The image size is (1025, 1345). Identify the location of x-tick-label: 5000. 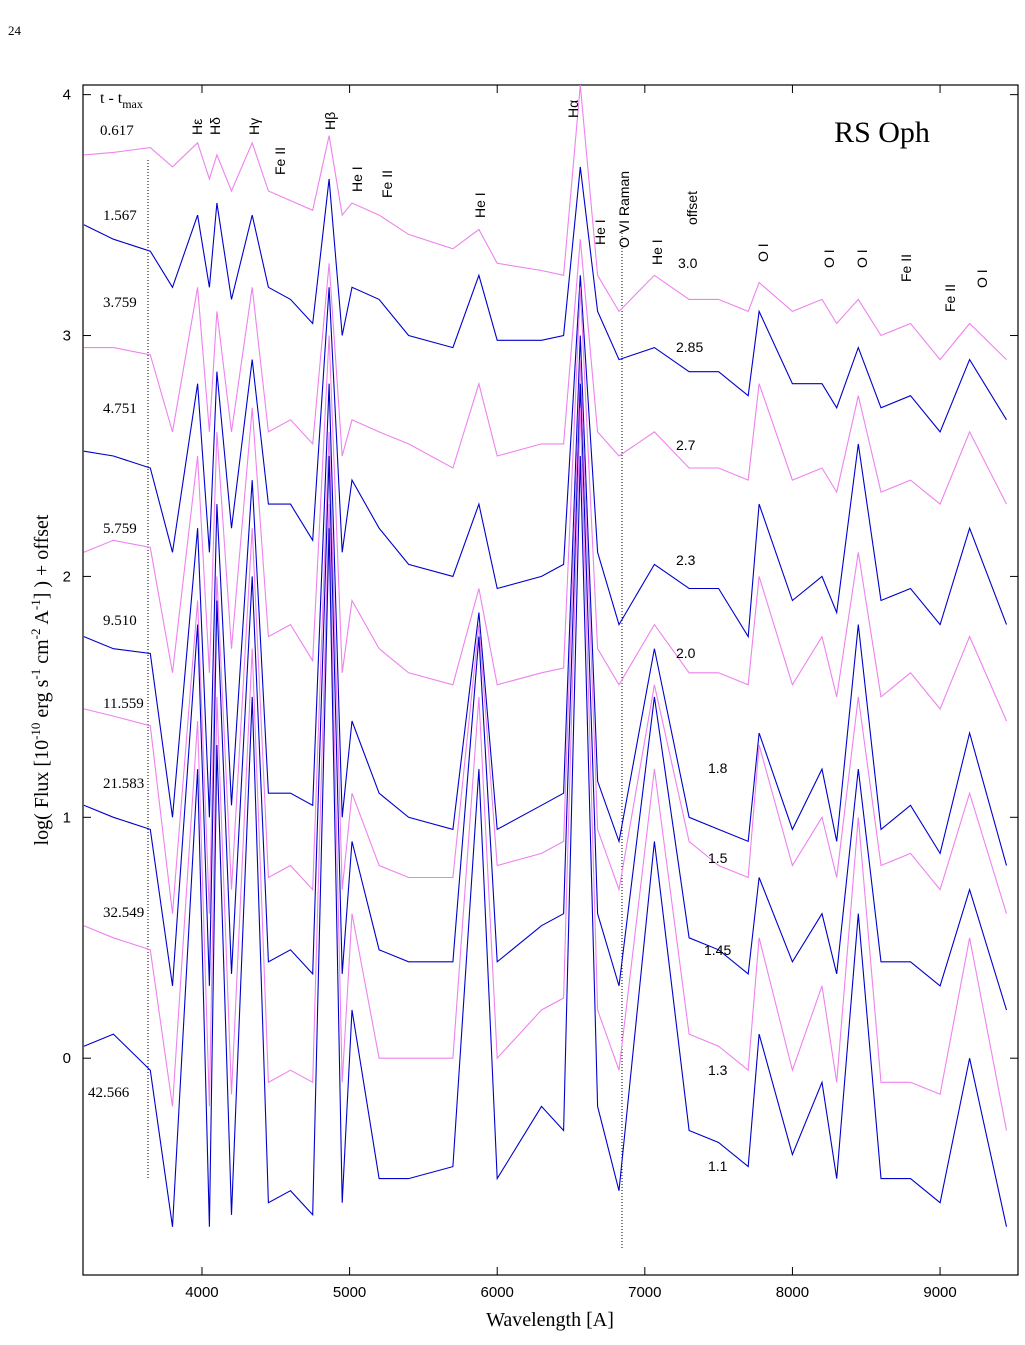
(349, 1292).